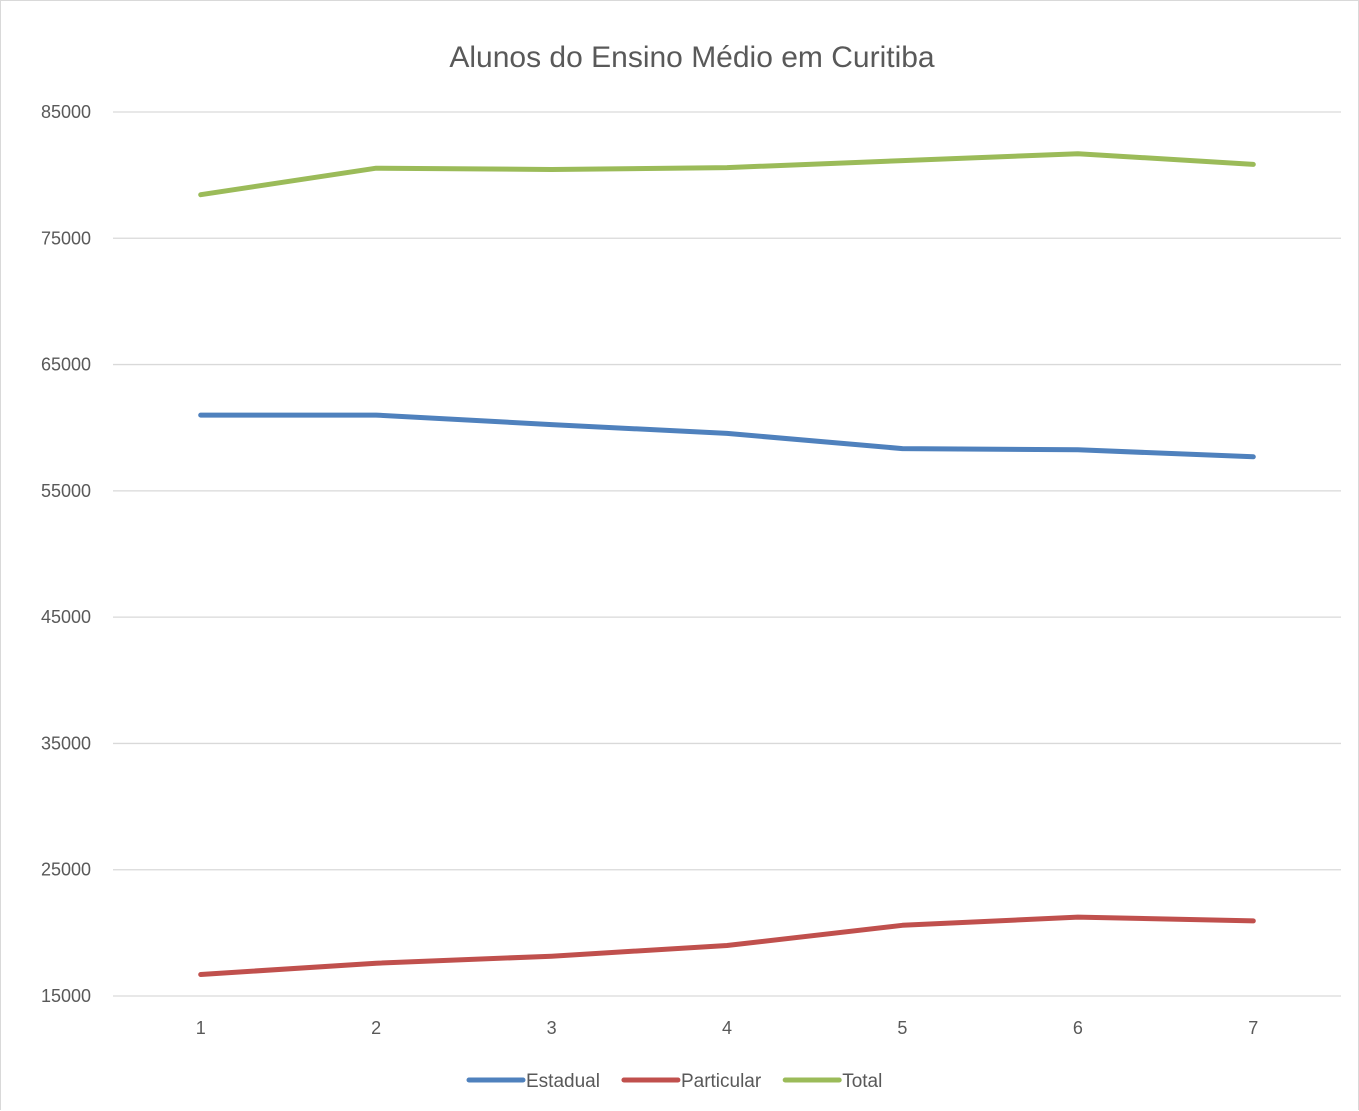  Describe the element at coordinates (563, 1081) in the screenshot. I see `legend-label: Estadual` at that location.